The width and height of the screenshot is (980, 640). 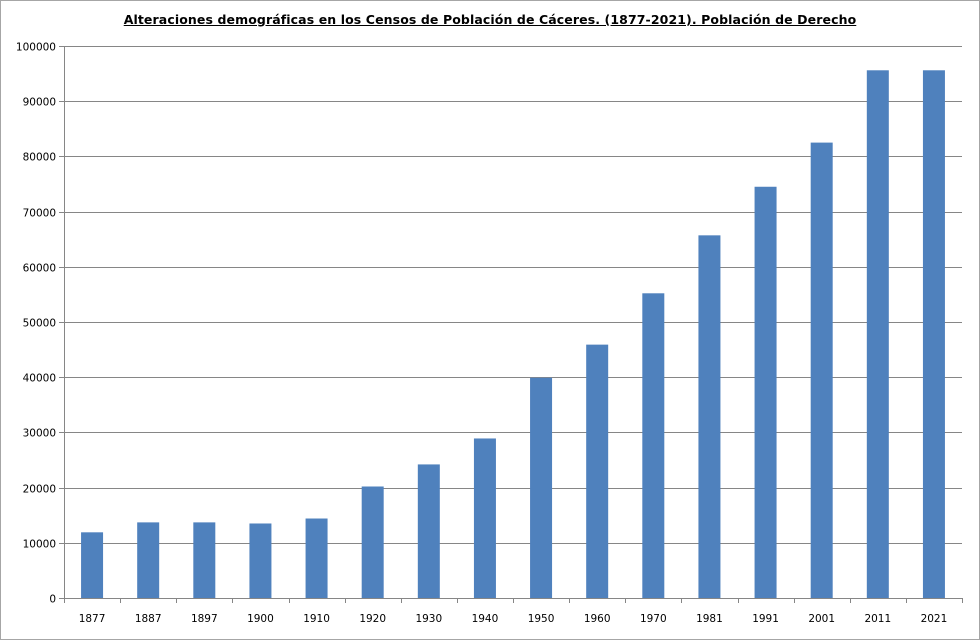 I want to click on x-tick-label: 1991, so click(x=765, y=619).